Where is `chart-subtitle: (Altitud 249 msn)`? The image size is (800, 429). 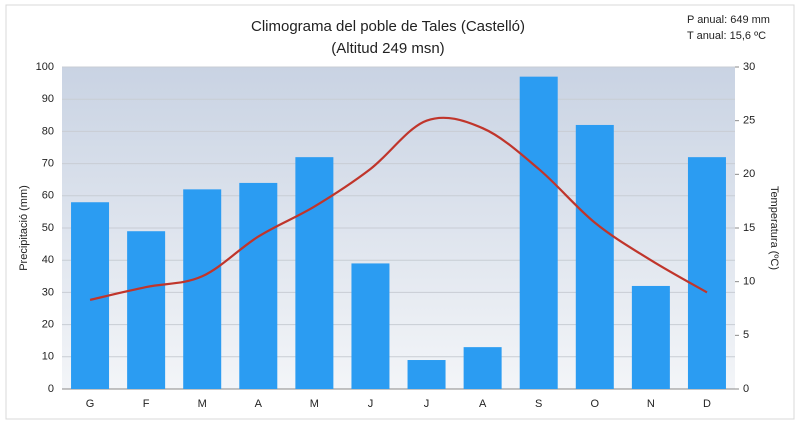
chart-subtitle: (Altitud 249 msn) is located at coordinates (387, 48).